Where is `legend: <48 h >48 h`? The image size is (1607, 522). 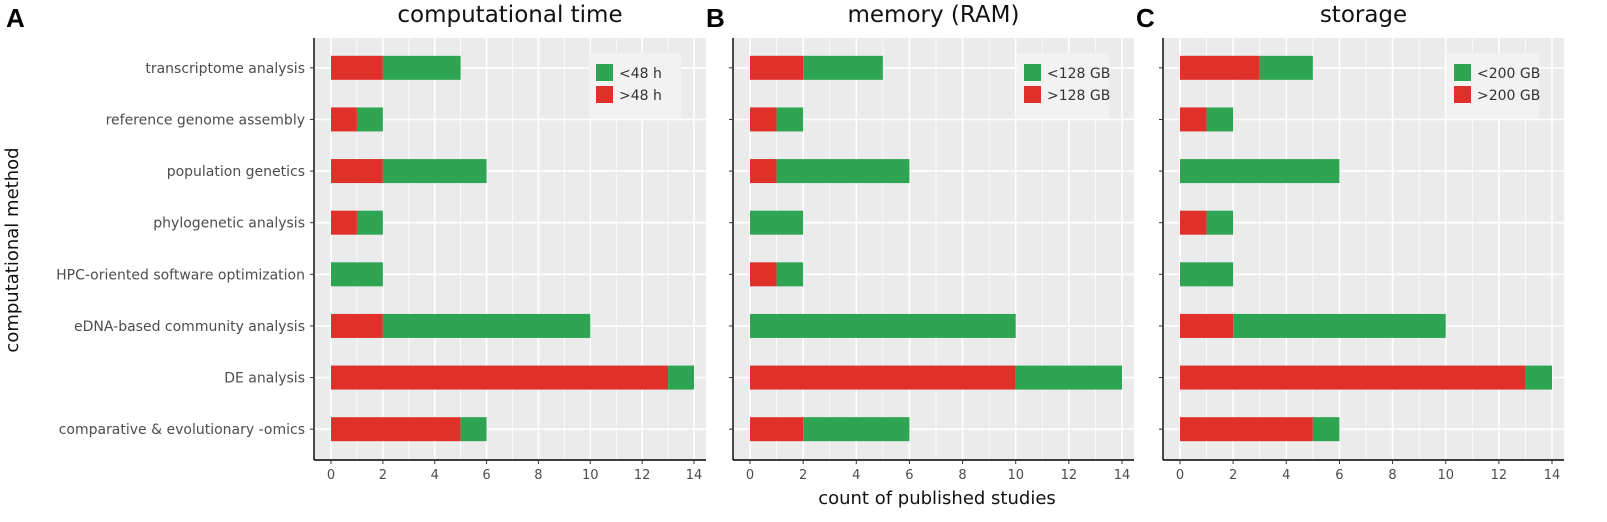
legend: <48 h >48 h is located at coordinates (635, 86).